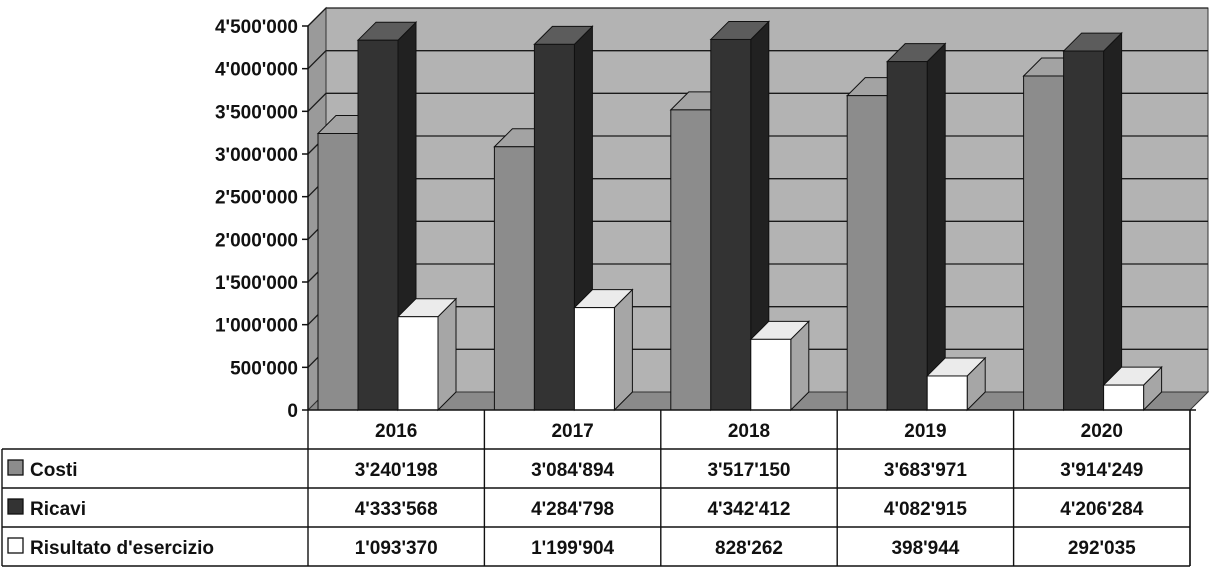 The image size is (1209, 582). I want to click on data-label: 3'683'971, so click(925, 470).